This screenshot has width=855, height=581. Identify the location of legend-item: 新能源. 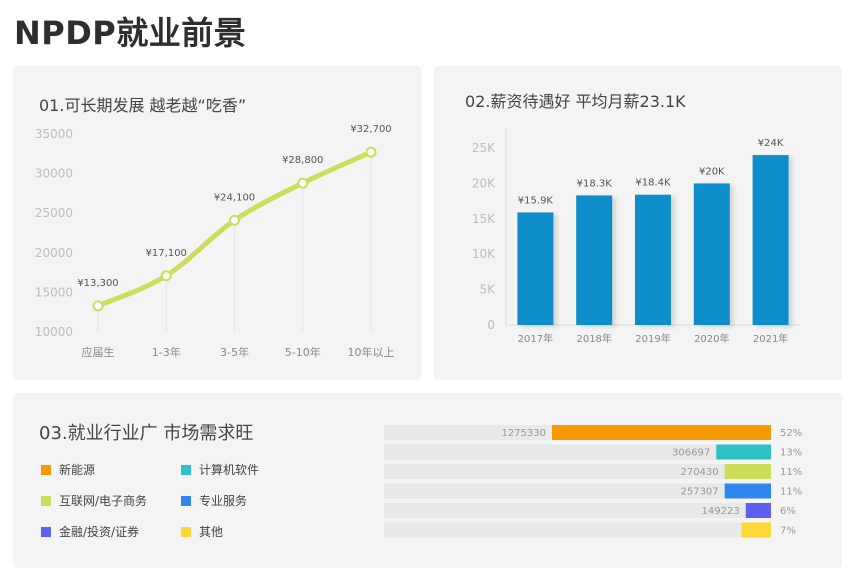
(68, 469).